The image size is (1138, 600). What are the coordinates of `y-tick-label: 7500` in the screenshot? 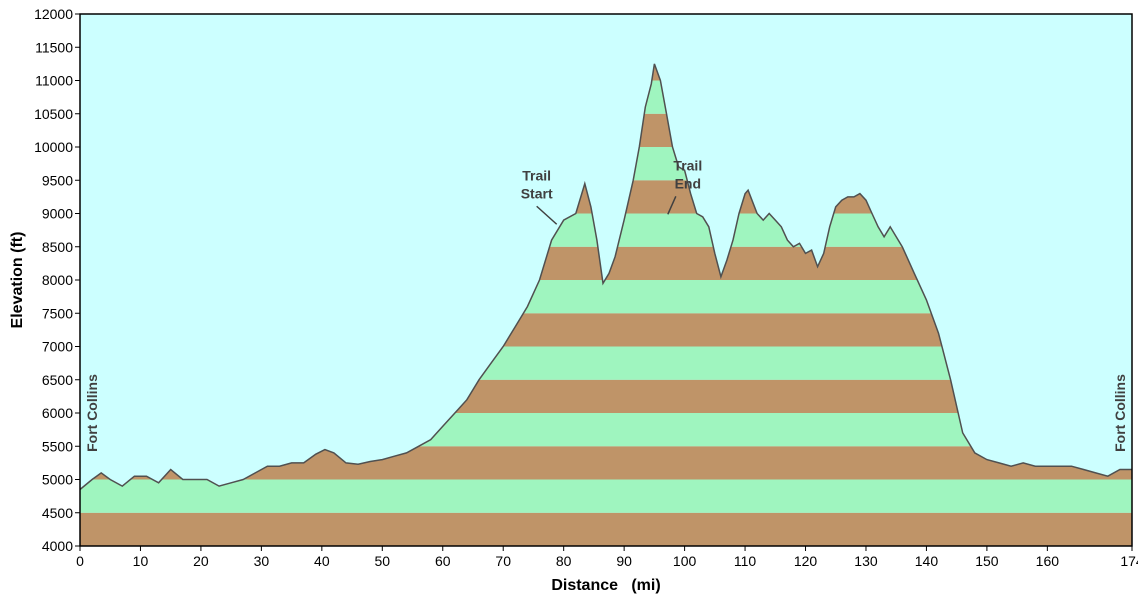 It's located at (57, 313).